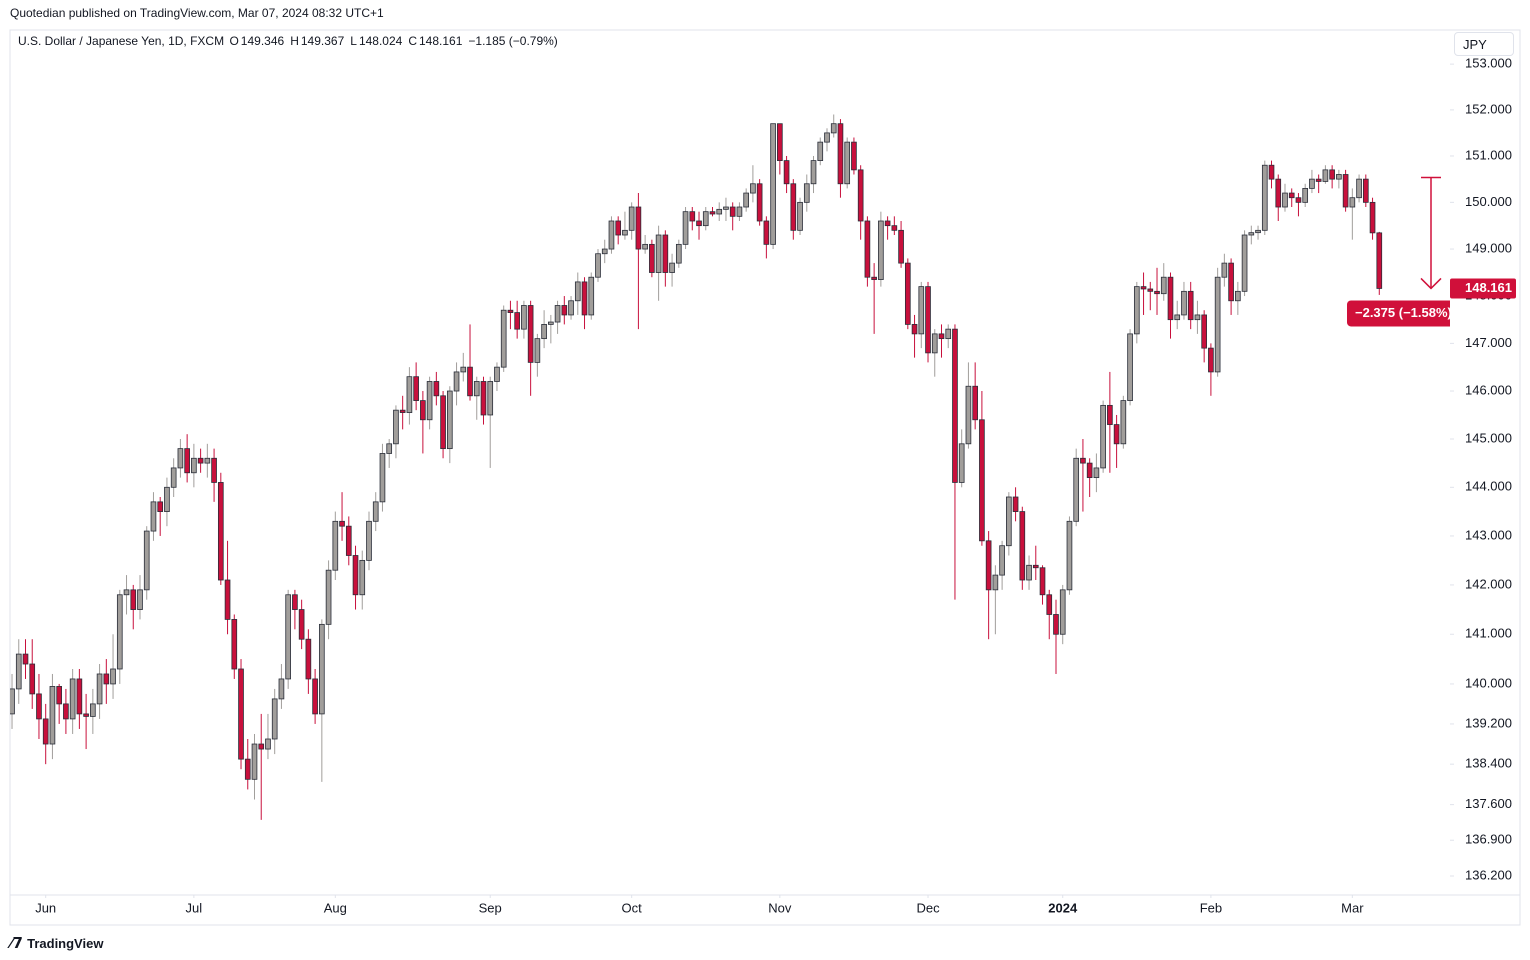 This screenshot has width=1530, height=960. I want to click on price-label: 148.161, so click(1488, 287).